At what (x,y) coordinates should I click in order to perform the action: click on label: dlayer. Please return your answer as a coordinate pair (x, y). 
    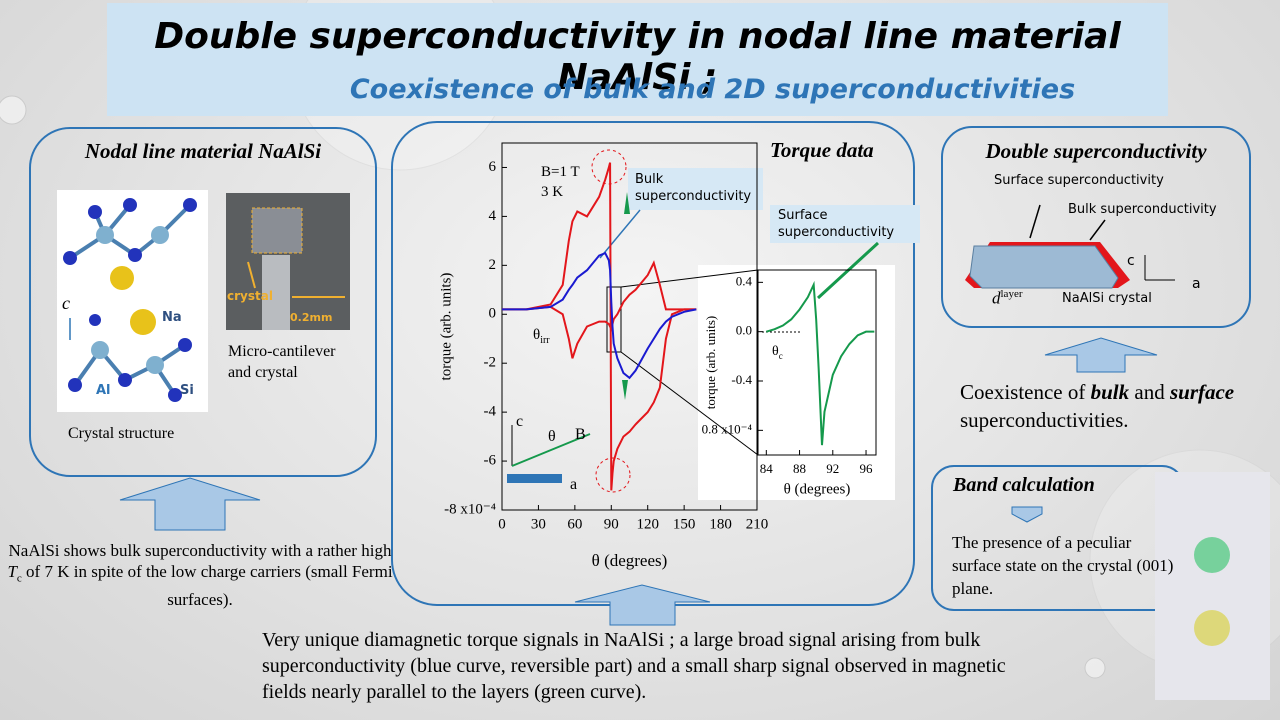
    Looking at the image, I should click on (1007, 298).